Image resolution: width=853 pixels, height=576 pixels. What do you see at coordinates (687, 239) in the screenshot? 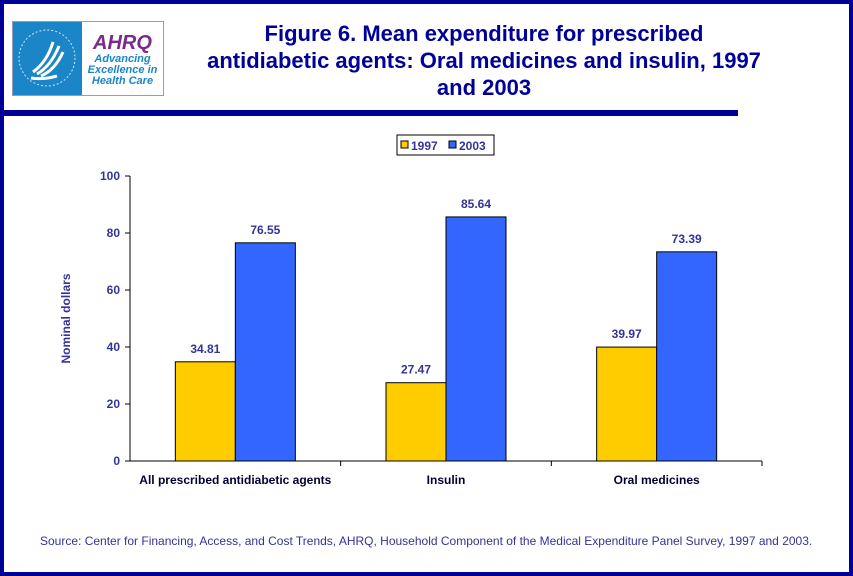
I see `data-label: 73.39` at bounding box center [687, 239].